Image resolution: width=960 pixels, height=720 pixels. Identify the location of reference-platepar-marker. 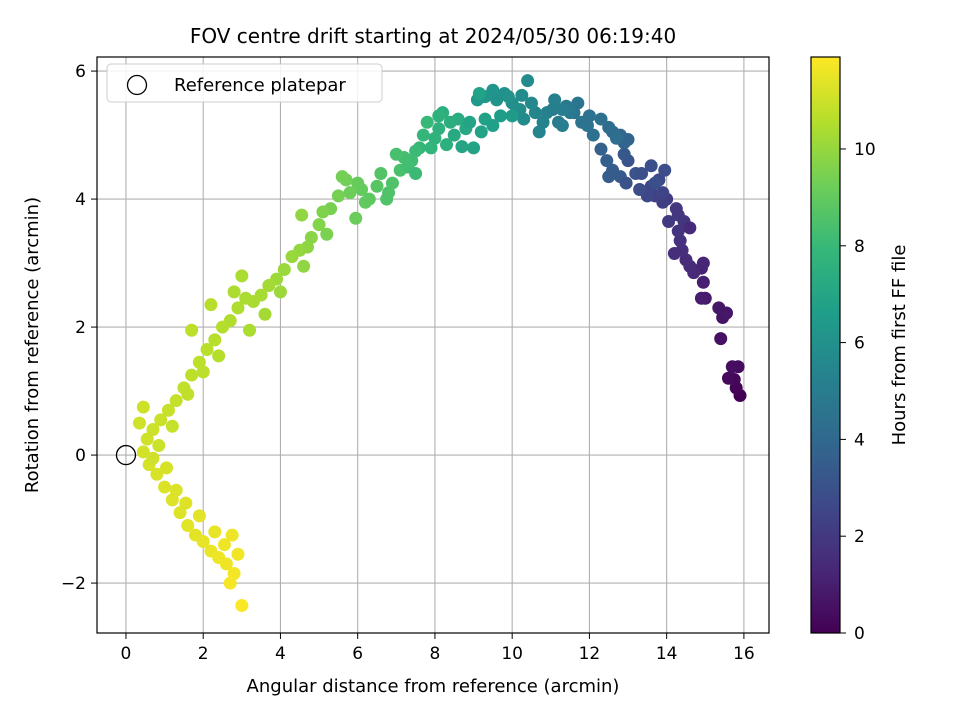
(126, 455).